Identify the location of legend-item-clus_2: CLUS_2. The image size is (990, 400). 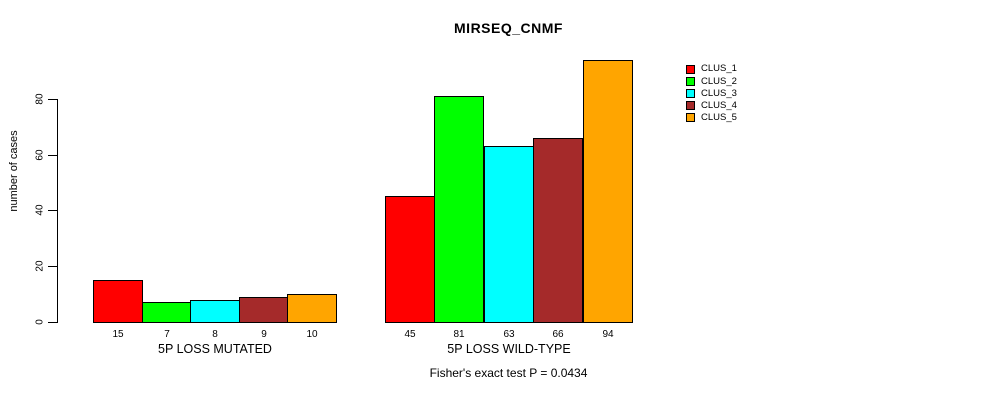
(711, 81).